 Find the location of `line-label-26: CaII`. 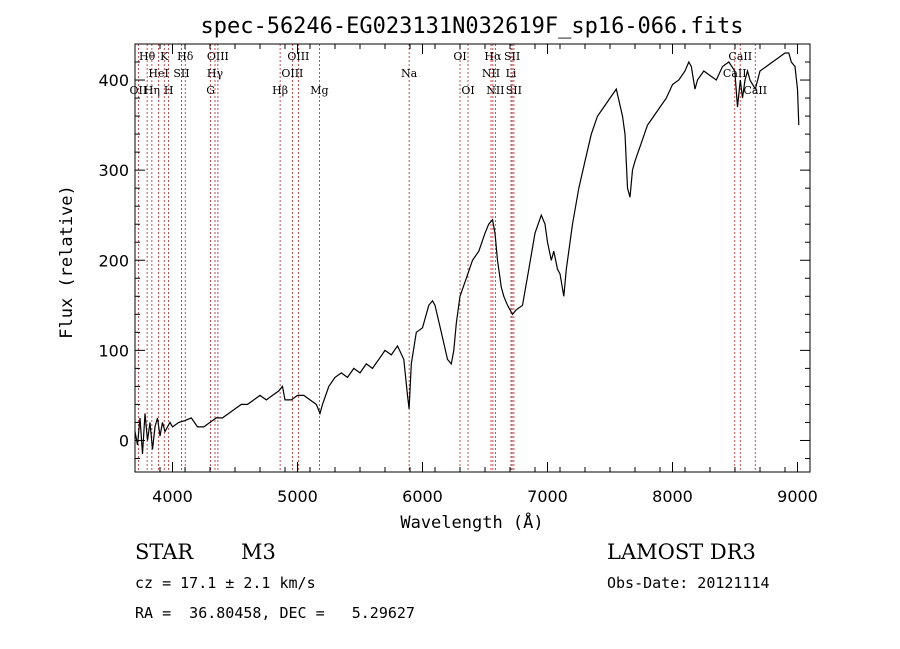

line-label-26: CaII is located at coordinates (755, 90).